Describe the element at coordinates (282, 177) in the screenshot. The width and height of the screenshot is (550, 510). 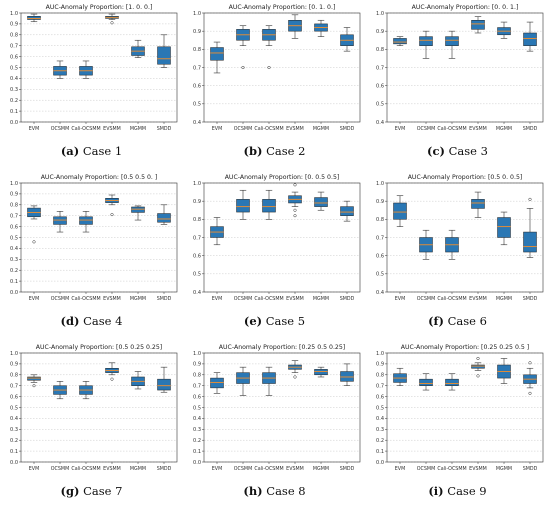
I see `chart-title: AUC-Anomaly Proportion: [0. 0.5 0.5]` at that location.